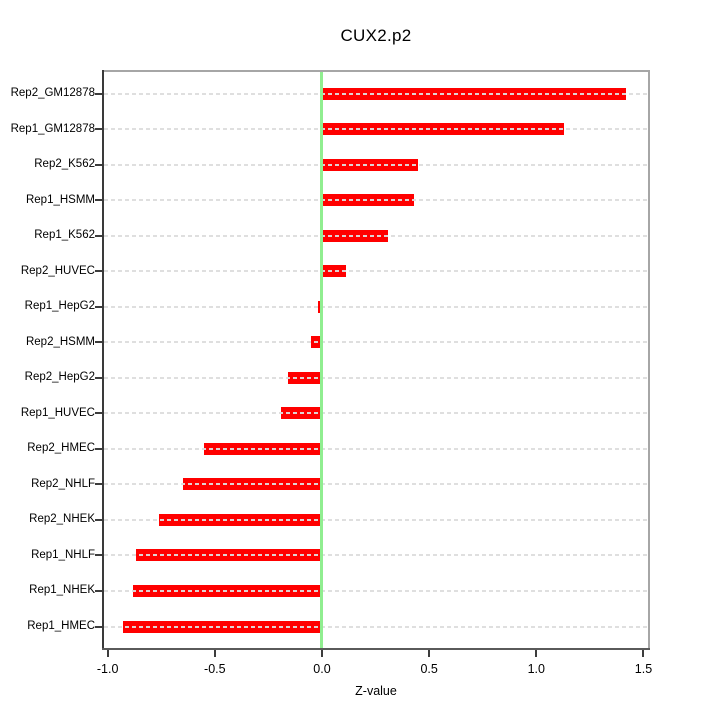 The image size is (720, 720). Describe the element at coordinates (61, 448) in the screenshot. I see `y-axis-category-label: Rep2_HMEC` at that location.